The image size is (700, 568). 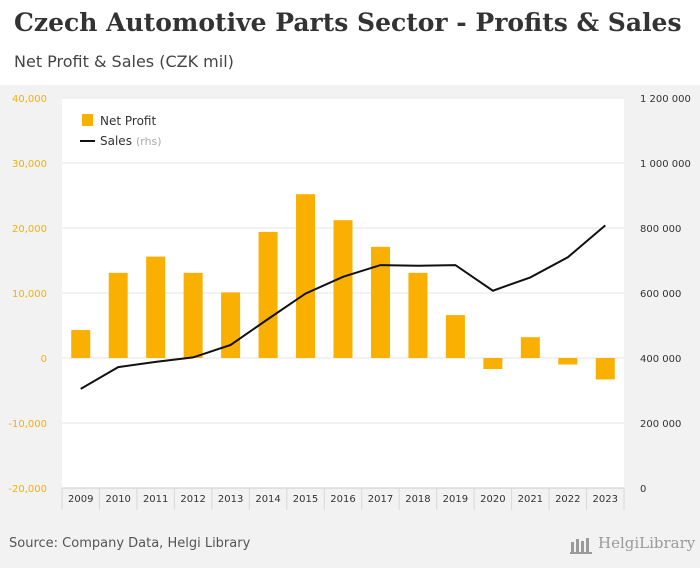 I want to click on right-tick-label: 800 000, so click(x=660, y=229).